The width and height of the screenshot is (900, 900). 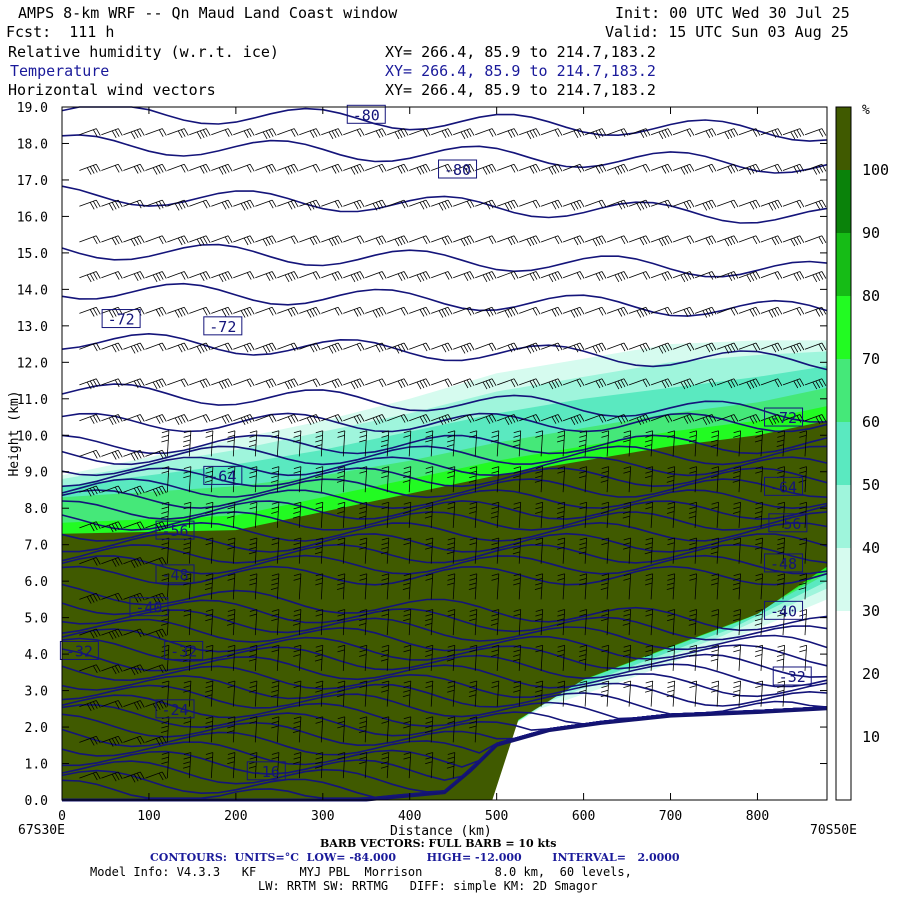 What do you see at coordinates (871, 485) in the screenshot?
I see `colorbar-tick-label: 50` at bounding box center [871, 485].